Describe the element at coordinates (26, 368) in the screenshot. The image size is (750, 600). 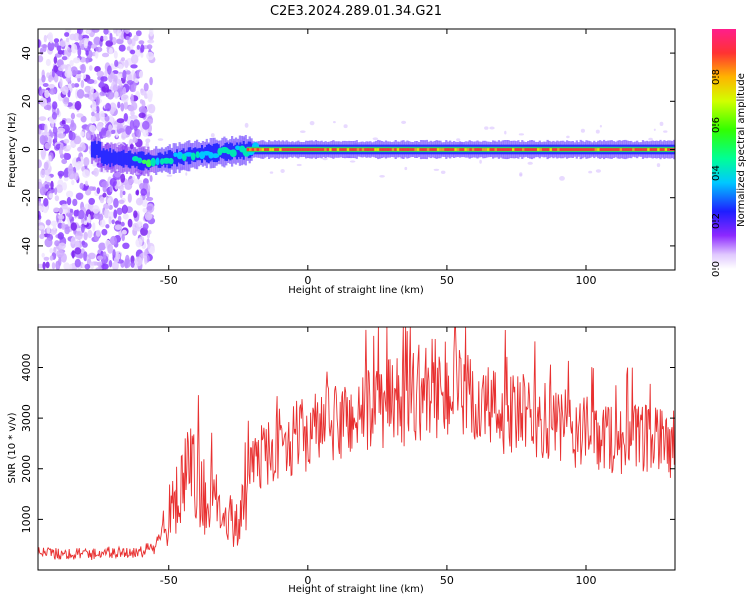
I see `y-tick-label: 4000` at that location.